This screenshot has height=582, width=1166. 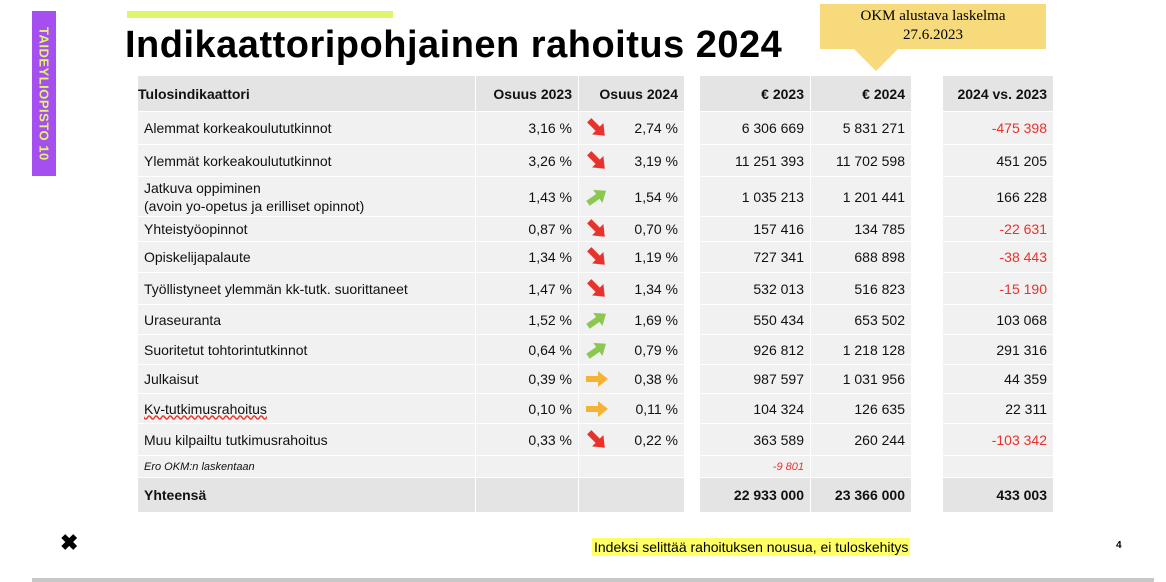 I want to click on indicator-subtitle: (avoin yo-opetus ja erilliset opinnot), so click(x=254, y=205).